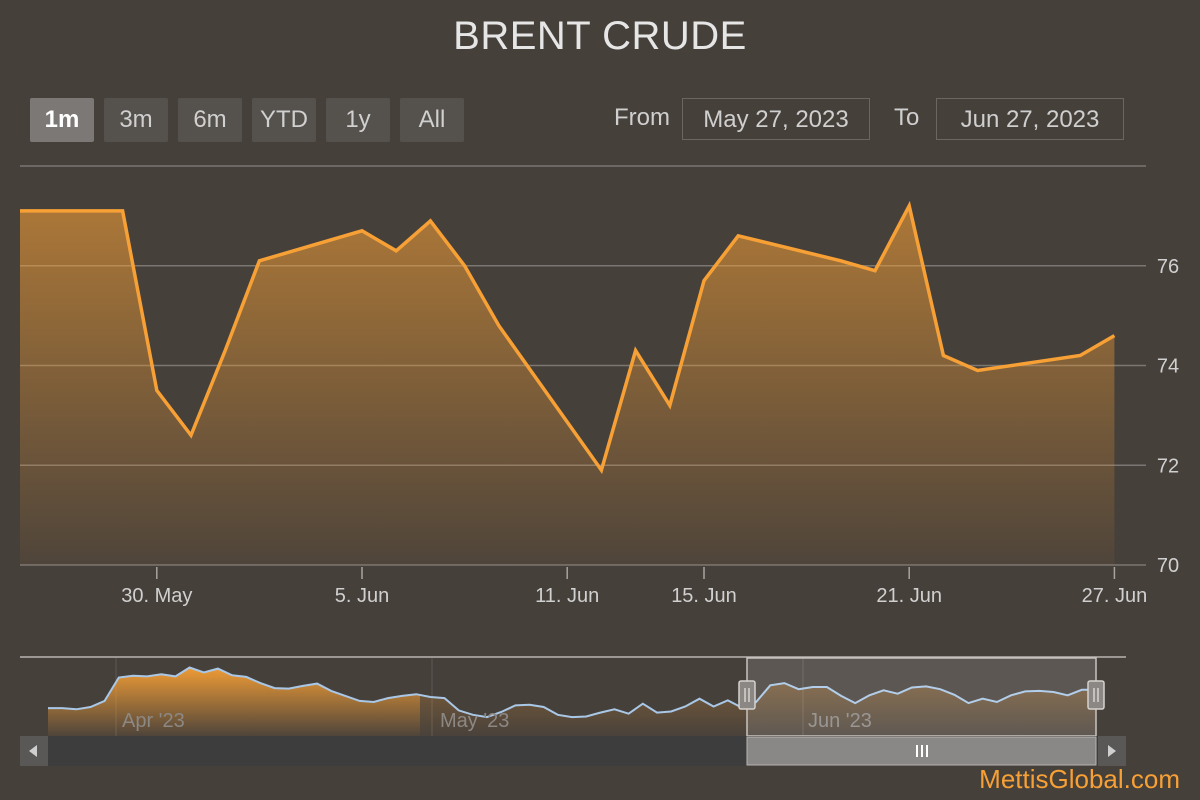 The height and width of the screenshot is (800, 1200). I want to click on navigator-area, so click(234, 701).